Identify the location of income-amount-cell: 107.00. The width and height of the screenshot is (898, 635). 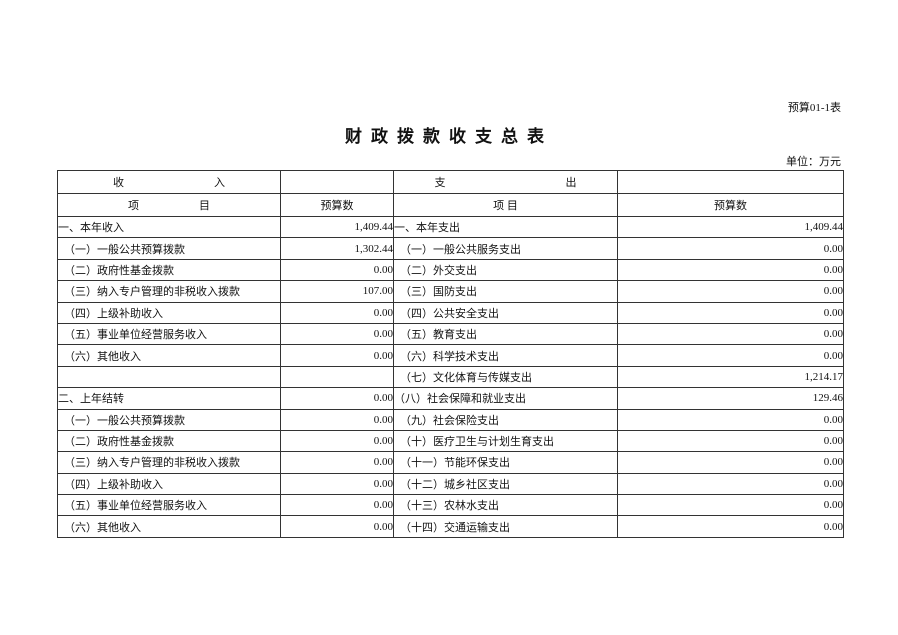
(337, 291).